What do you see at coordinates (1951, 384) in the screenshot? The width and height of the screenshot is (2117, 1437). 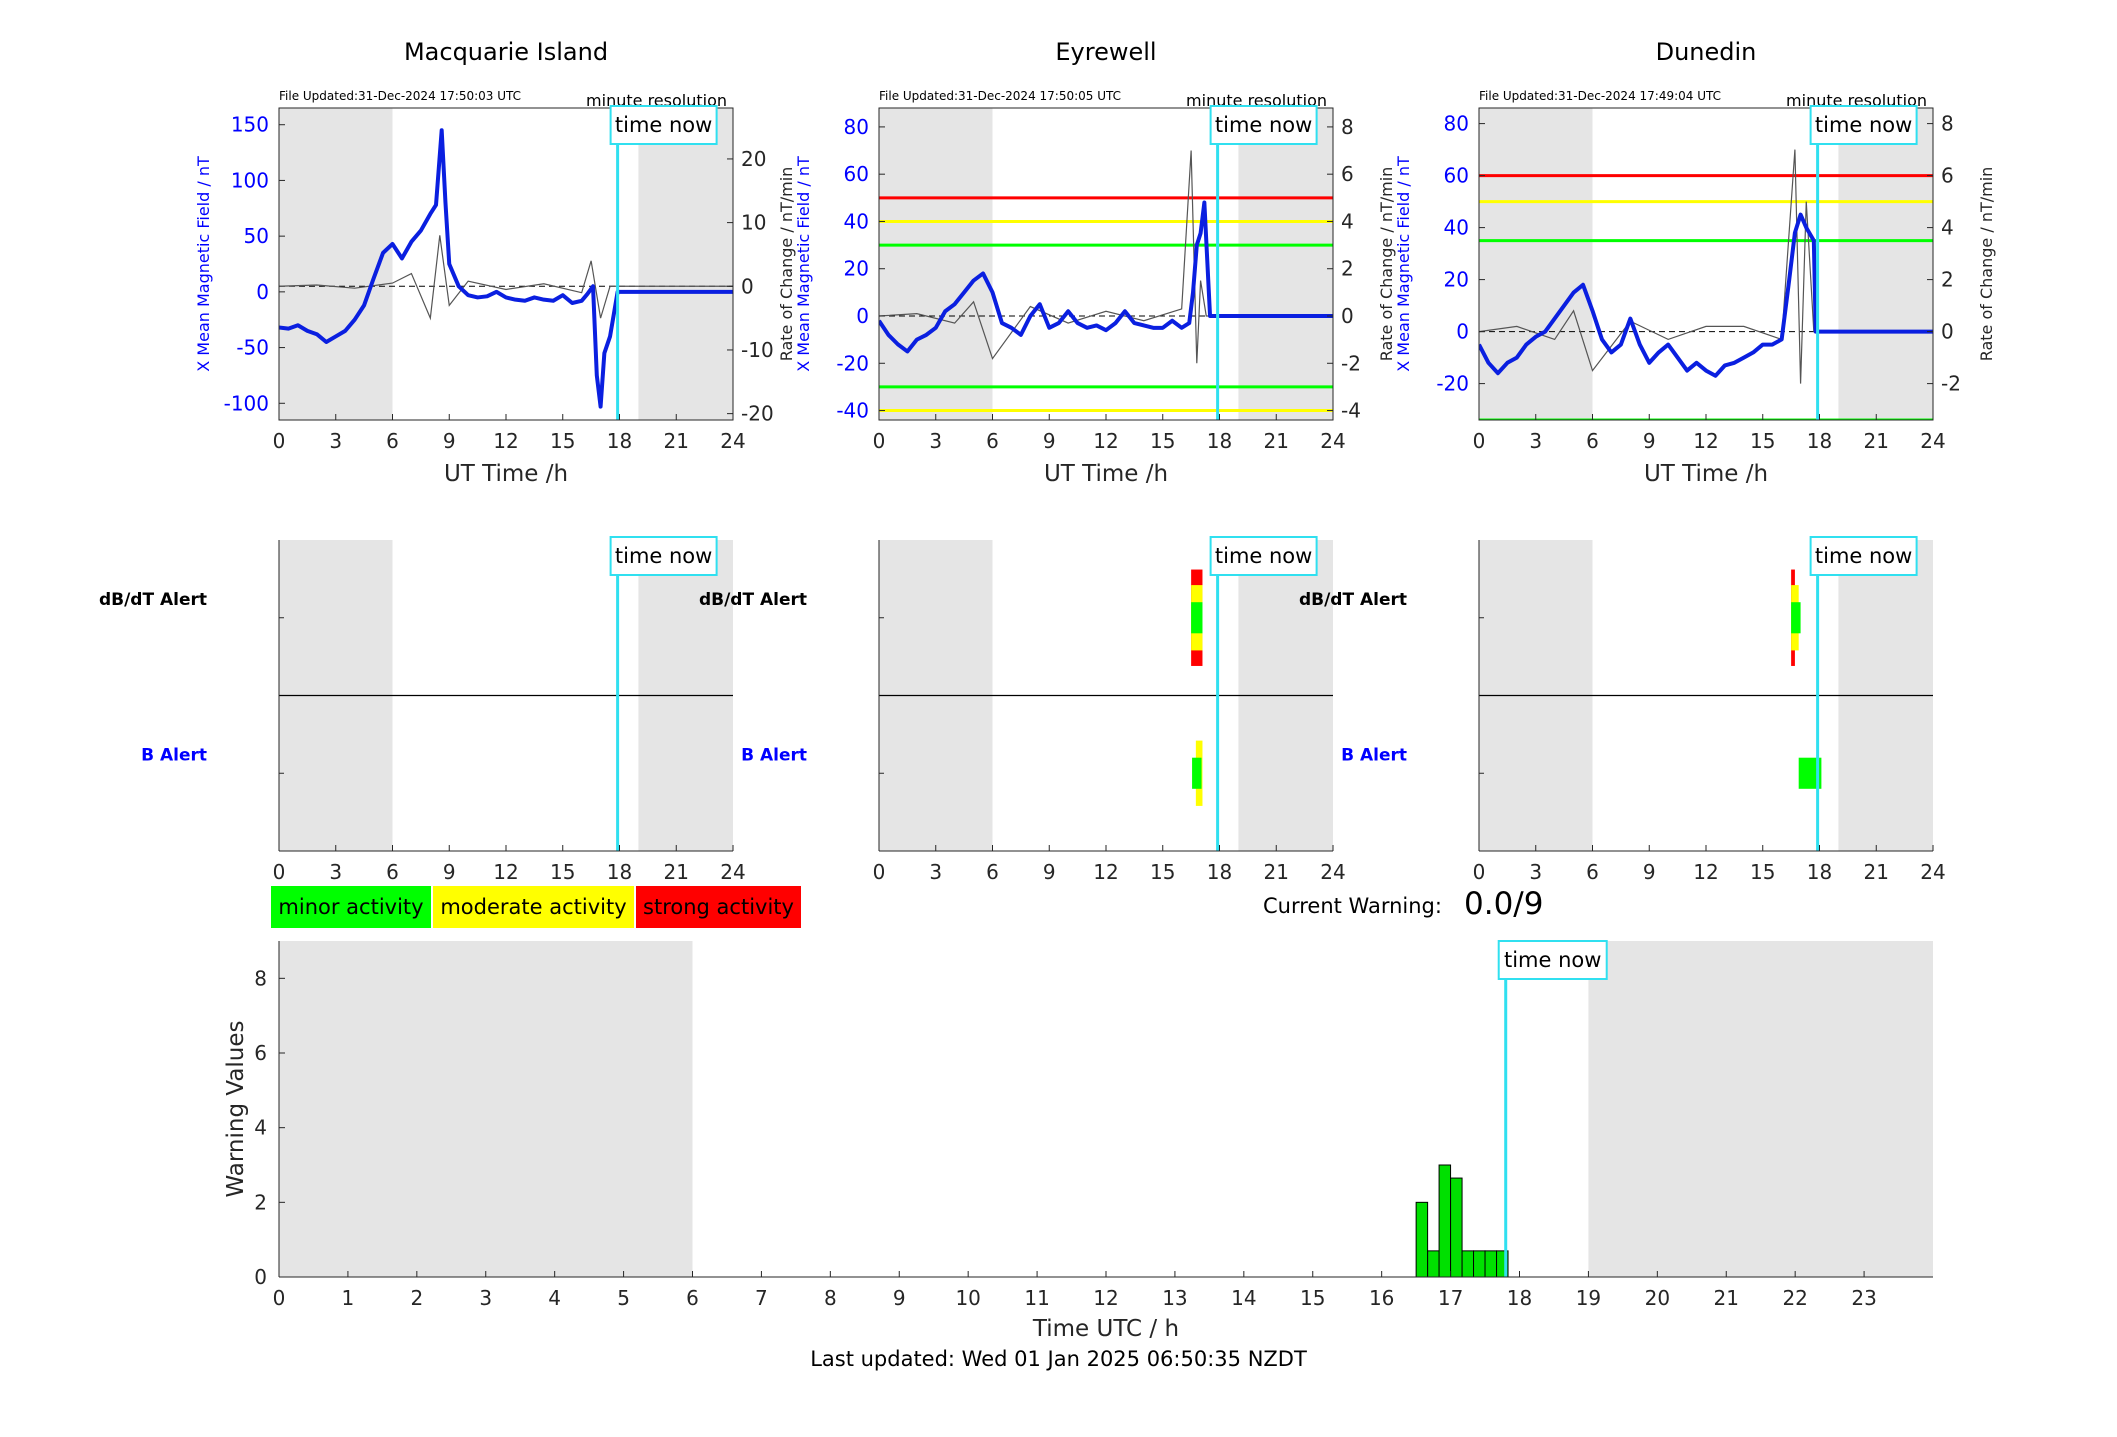 I see `y-tick-label-right: -2` at bounding box center [1951, 384].